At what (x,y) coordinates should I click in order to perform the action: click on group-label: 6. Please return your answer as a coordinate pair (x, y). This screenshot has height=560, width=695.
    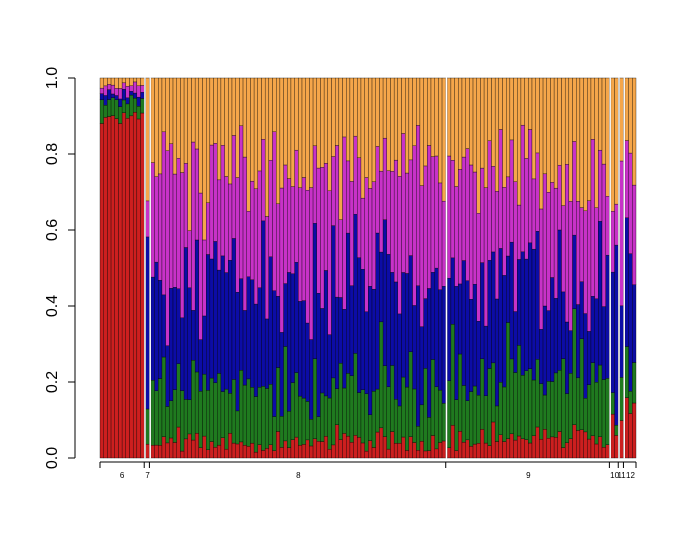
    Looking at the image, I should click on (122, 475).